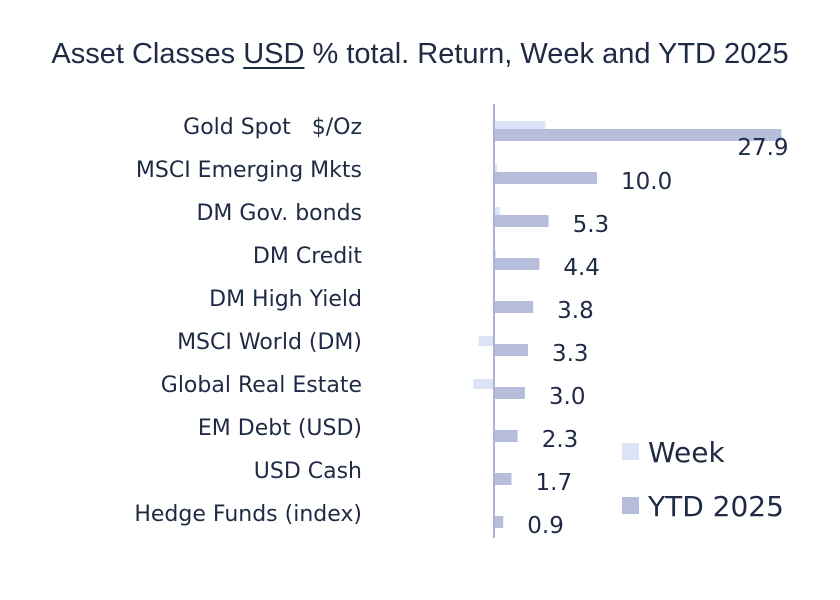  What do you see at coordinates (285, 299) in the screenshot?
I see `category-label: DM High Yield` at bounding box center [285, 299].